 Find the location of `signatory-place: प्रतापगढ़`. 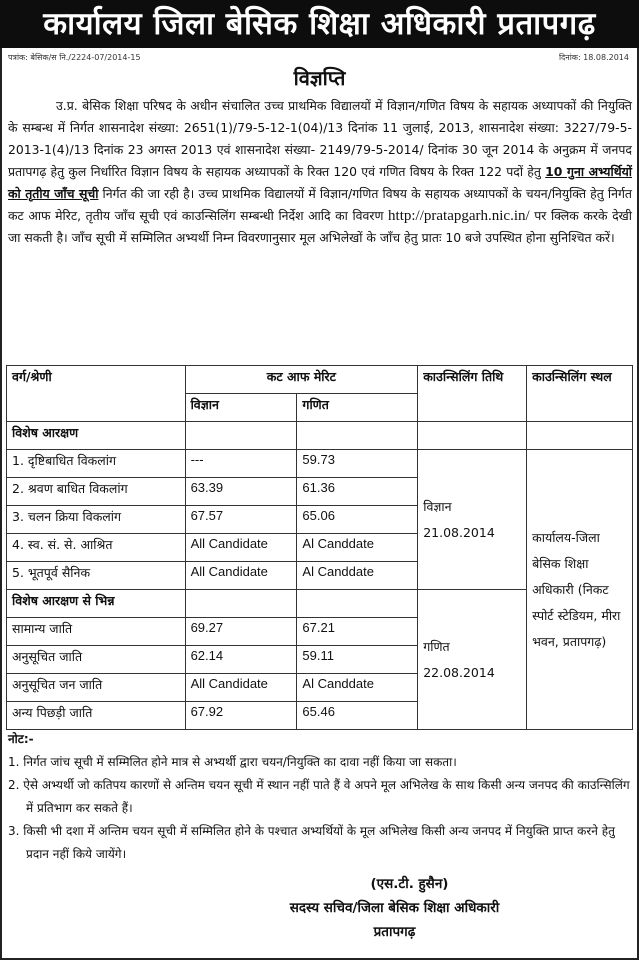

signatory-place: प्रतापगढ़ is located at coordinates (394, 932).